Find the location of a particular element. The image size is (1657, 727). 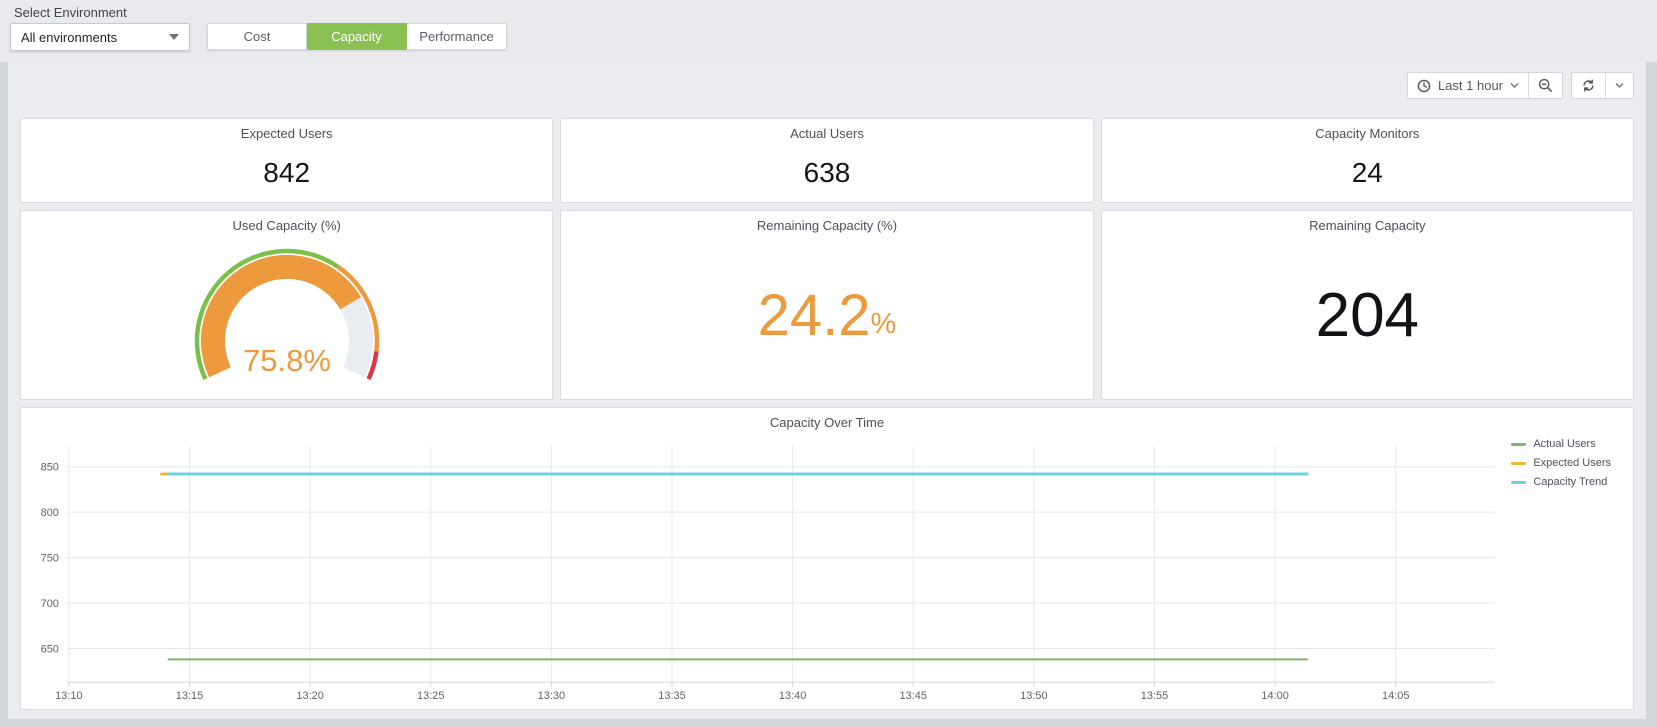

actual-users-value: 638 is located at coordinates (827, 172).